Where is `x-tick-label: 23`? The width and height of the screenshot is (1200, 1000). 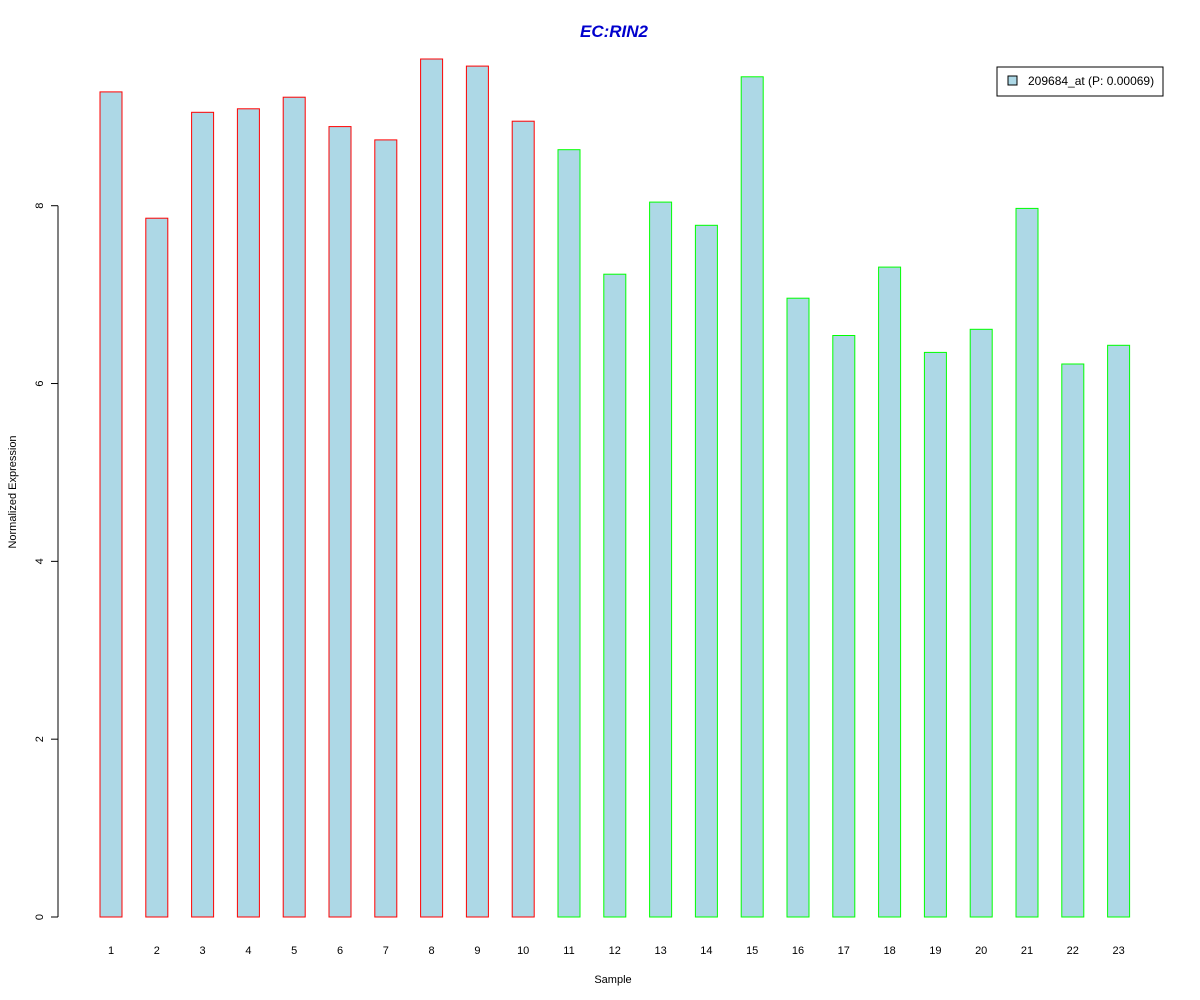
x-tick-label: 23 is located at coordinates (1118, 951).